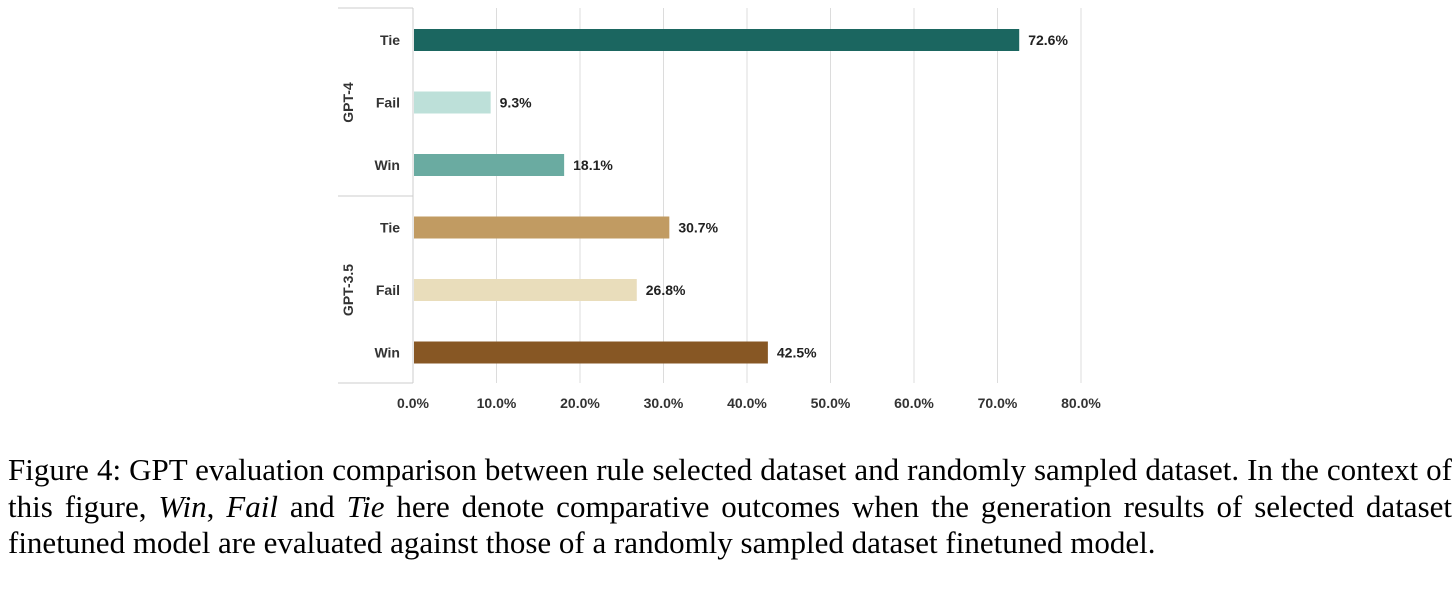 The image size is (1456, 616). I want to click on data-label: 30.7%, so click(698, 228).